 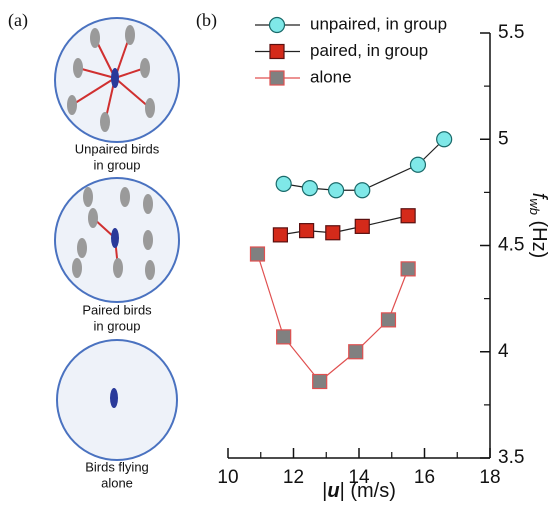 I want to click on series-line, so click(x=332, y=318).